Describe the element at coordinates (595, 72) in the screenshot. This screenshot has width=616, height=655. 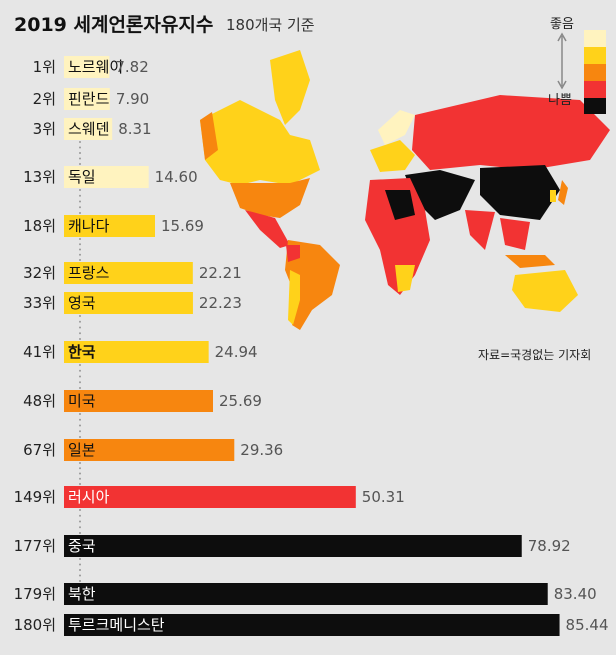
I see `legend-swatches` at that location.